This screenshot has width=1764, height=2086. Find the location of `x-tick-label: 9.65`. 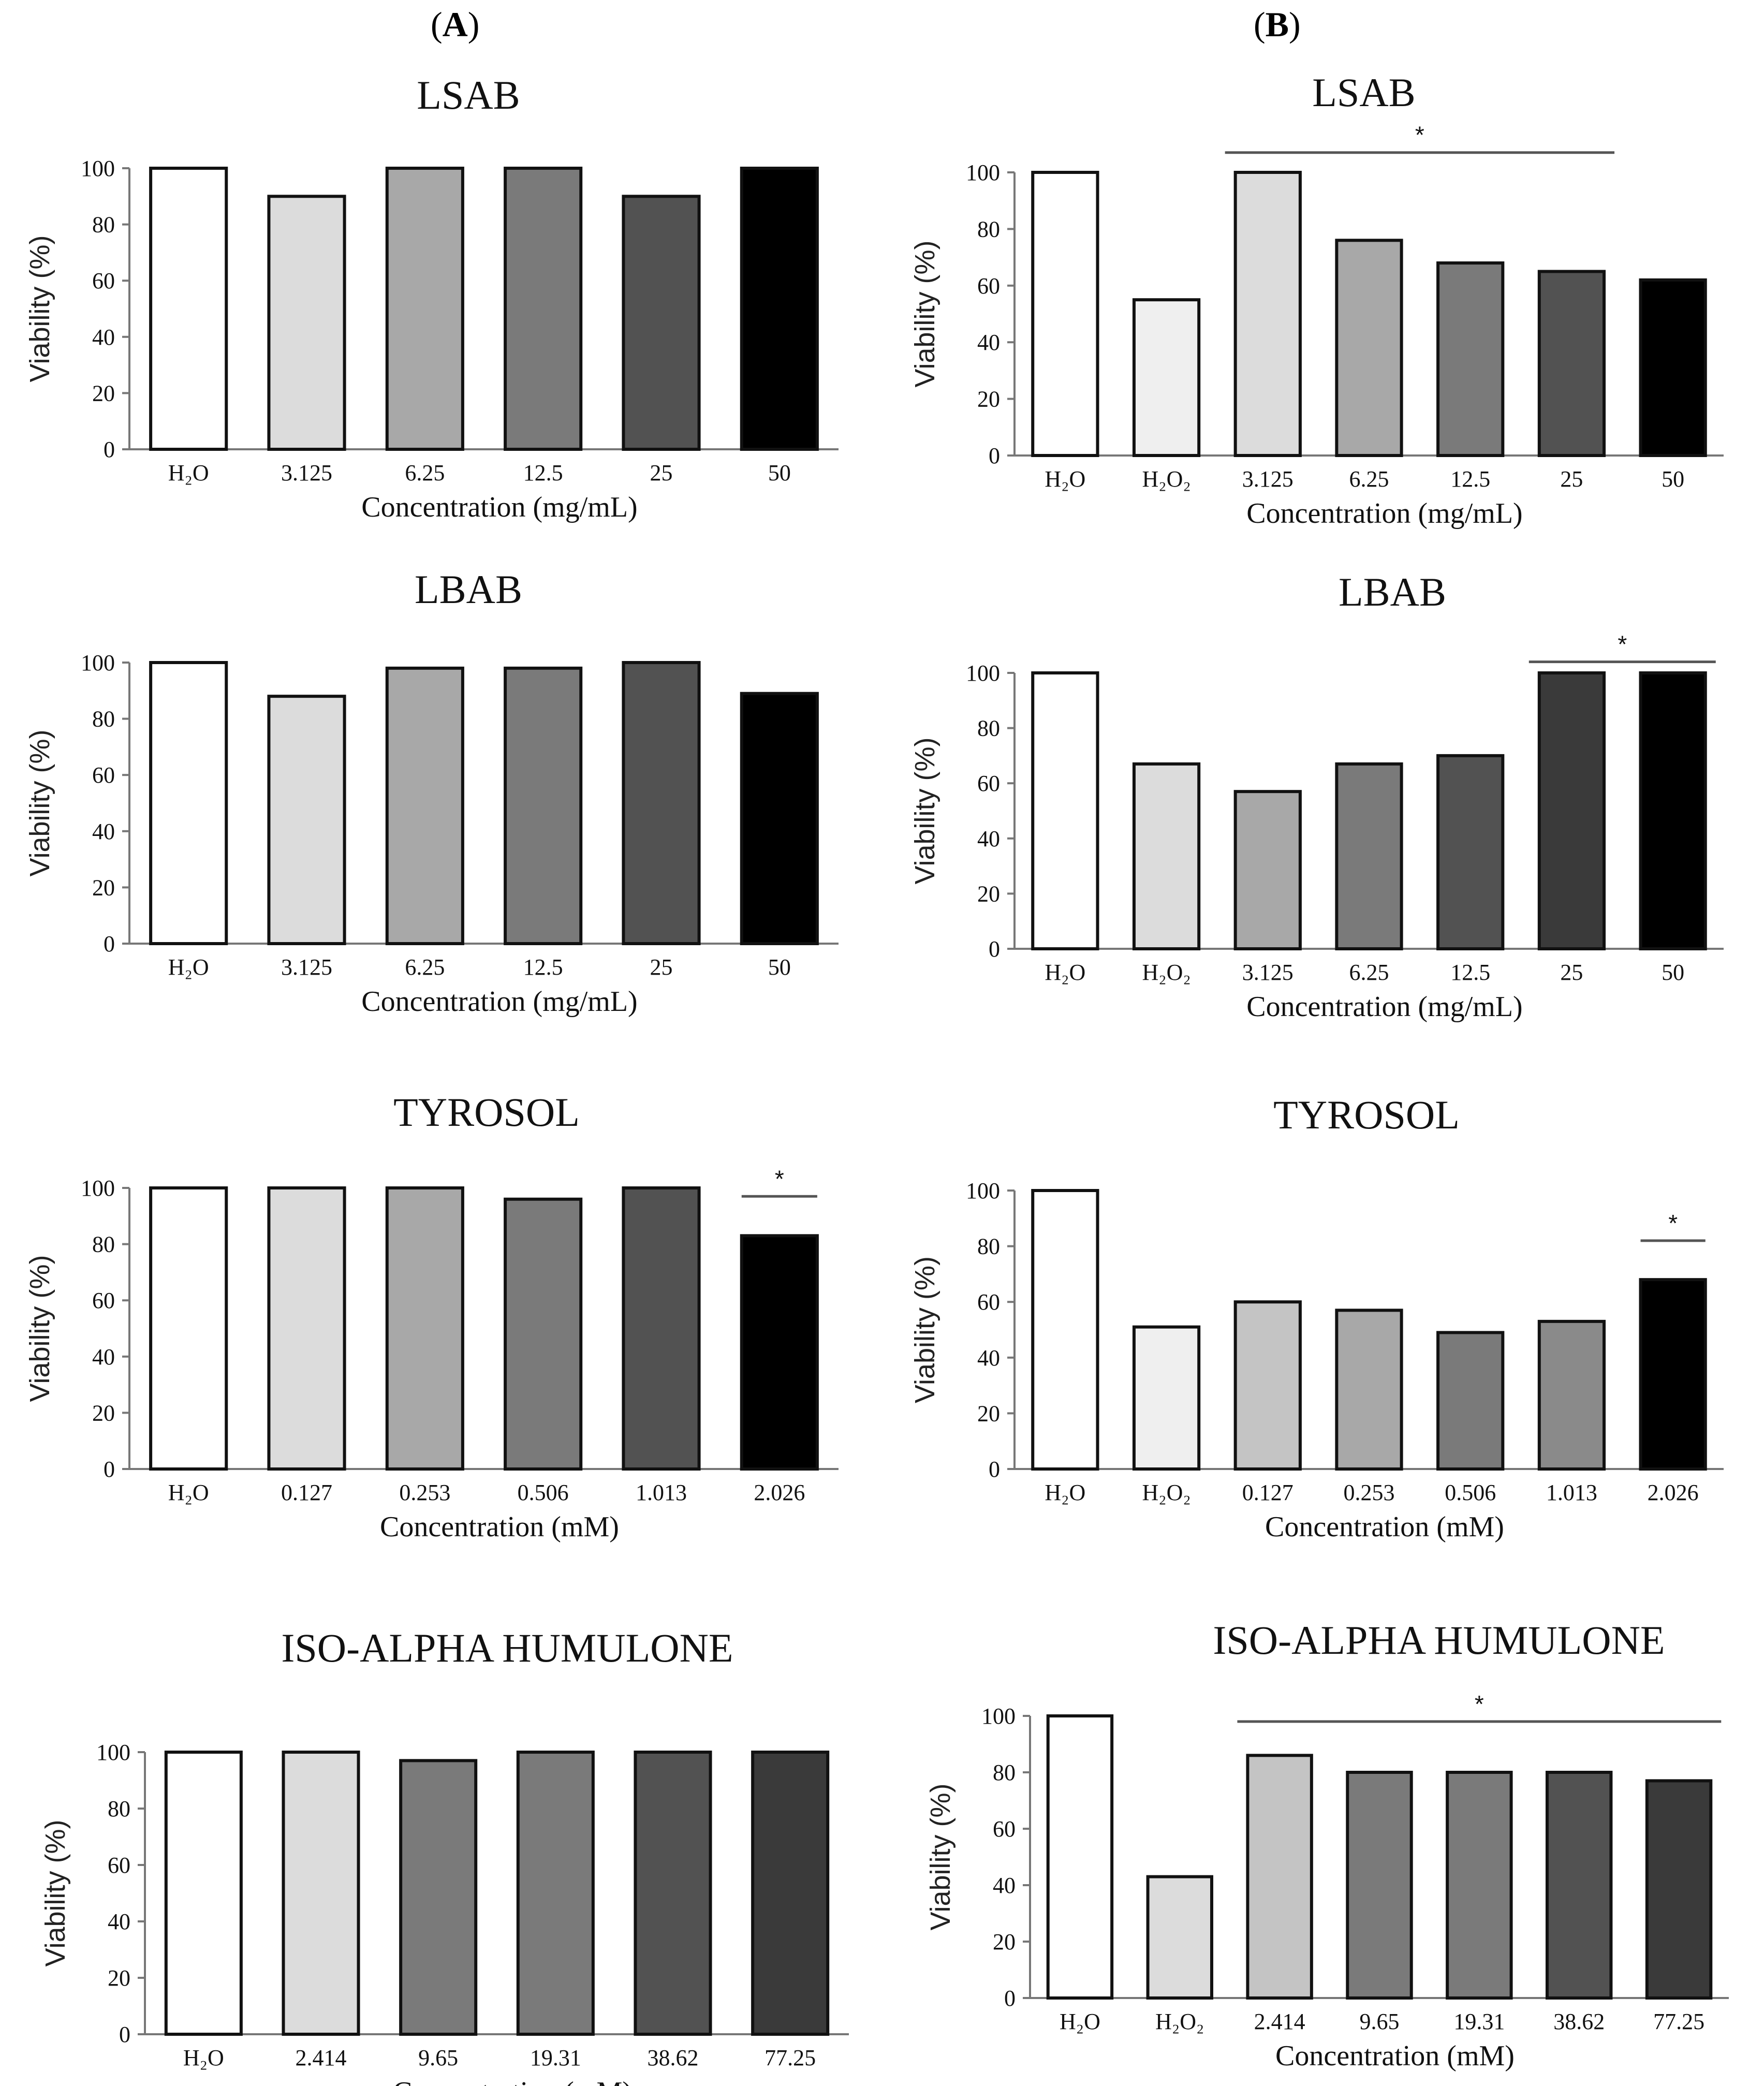

x-tick-label: 9.65 is located at coordinates (1380, 2021).